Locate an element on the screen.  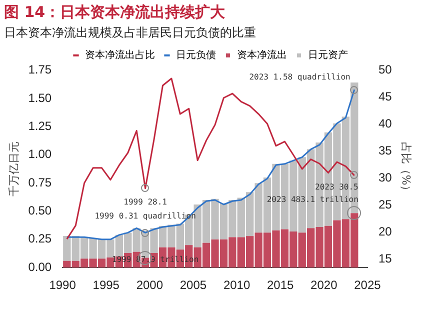
annotation: 2023 483.1 trillion is located at coordinates (312, 199).